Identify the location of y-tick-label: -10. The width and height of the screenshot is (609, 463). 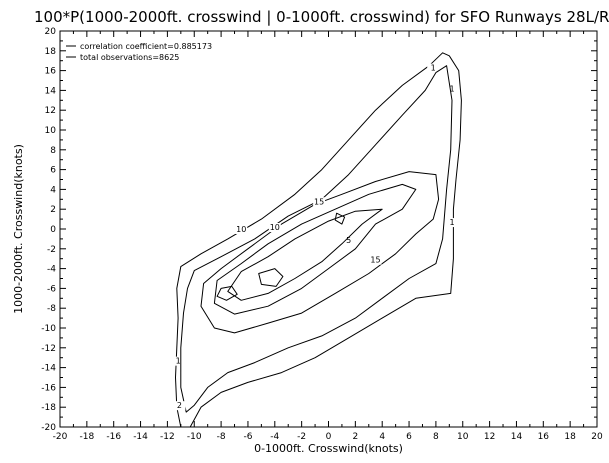
(48, 329).